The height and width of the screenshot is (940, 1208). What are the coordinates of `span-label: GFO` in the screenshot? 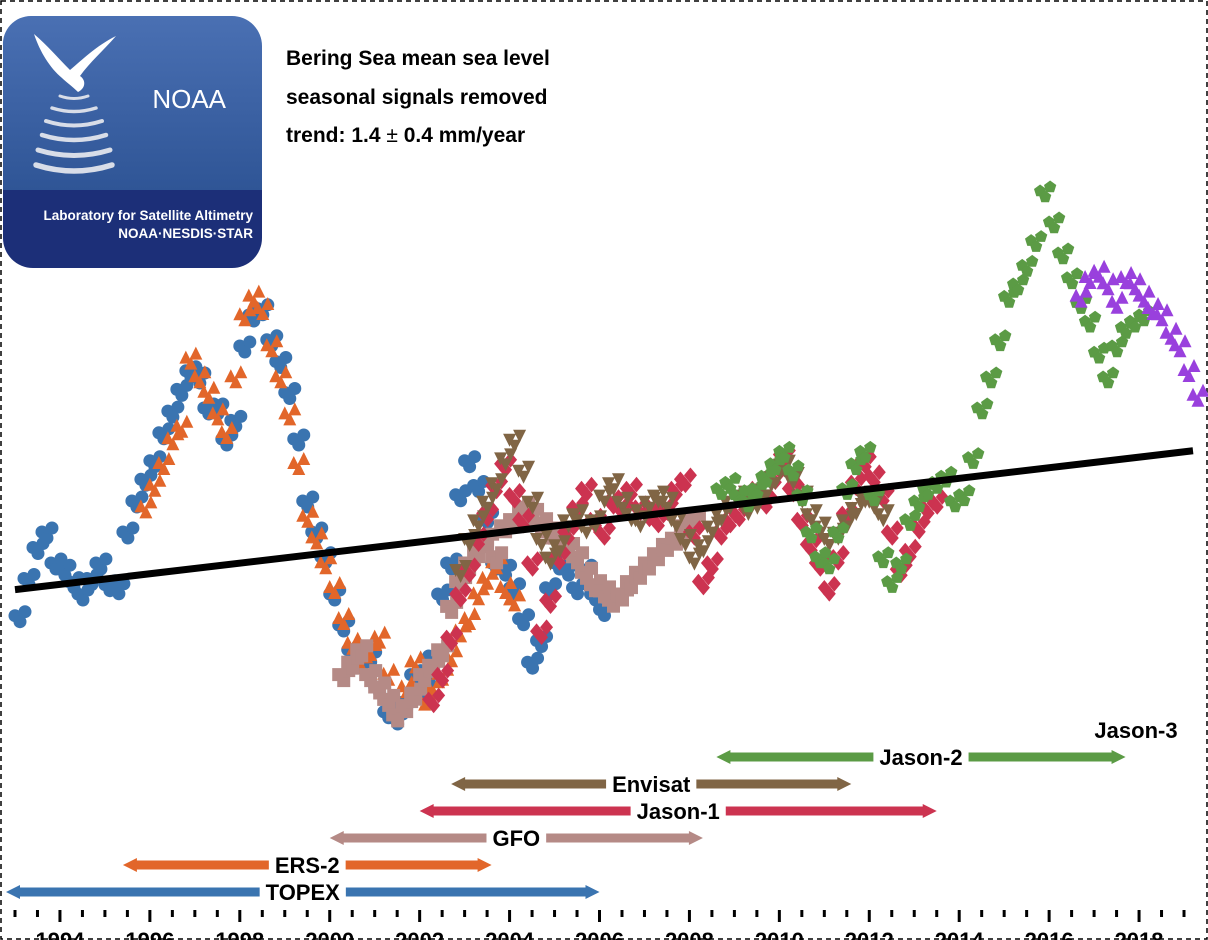 It's located at (516, 838).